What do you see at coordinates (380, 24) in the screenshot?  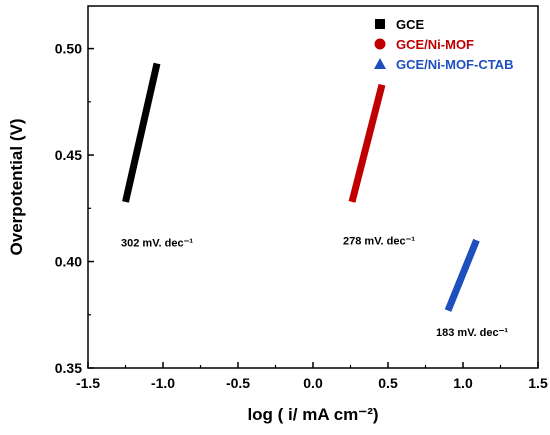 I see `legend-marker-square` at bounding box center [380, 24].